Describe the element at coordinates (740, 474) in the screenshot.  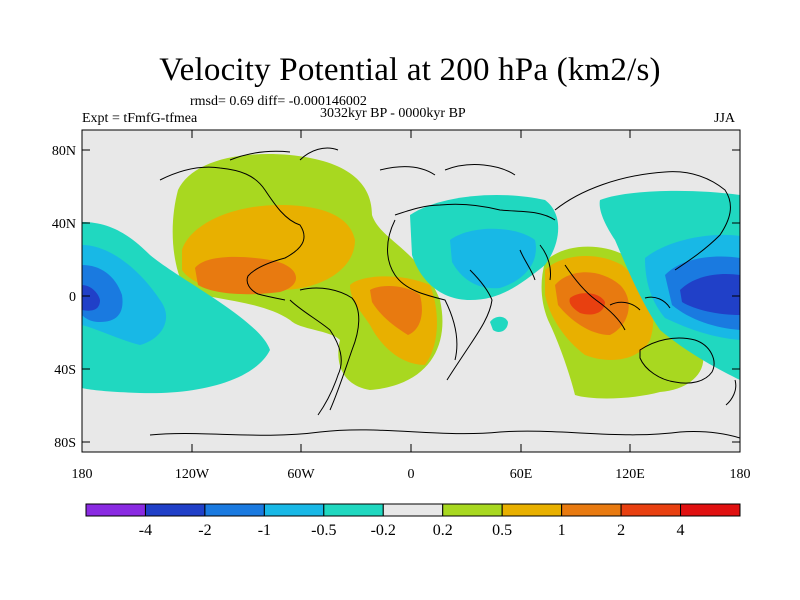
I see `x-tick-180-right: 180` at that location.